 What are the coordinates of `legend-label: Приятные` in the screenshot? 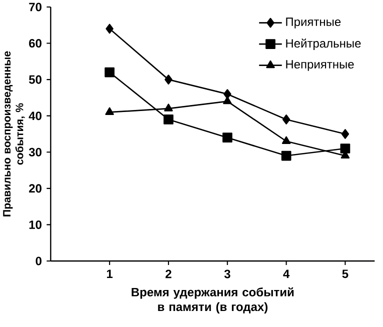 It's located at (313, 23).